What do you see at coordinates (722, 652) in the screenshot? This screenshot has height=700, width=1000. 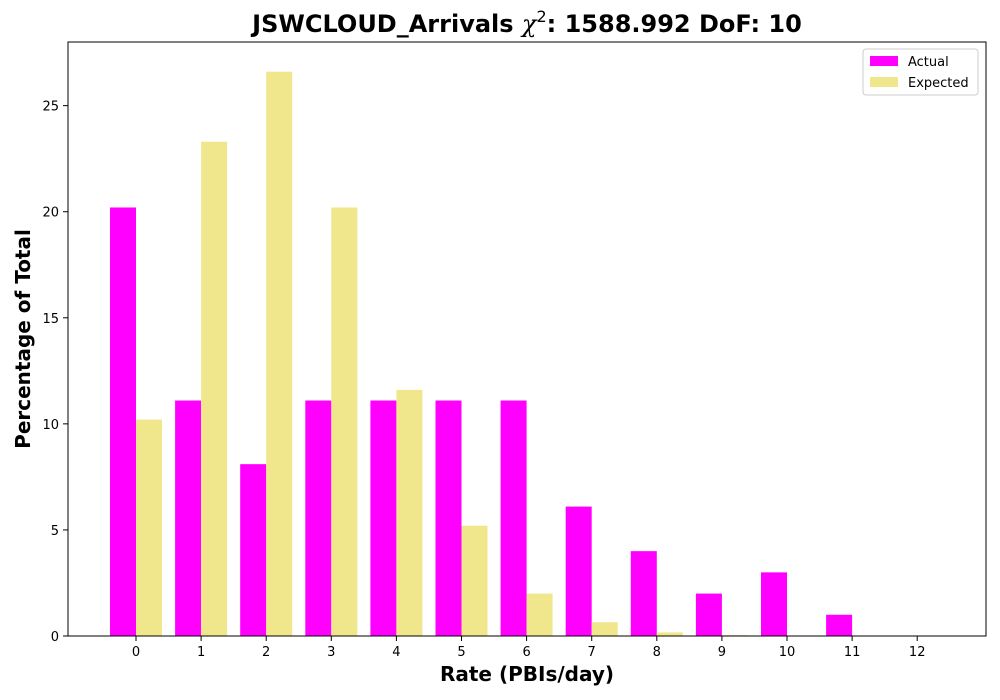 I see `x-tick-label-9: 9` at bounding box center [722, 652].